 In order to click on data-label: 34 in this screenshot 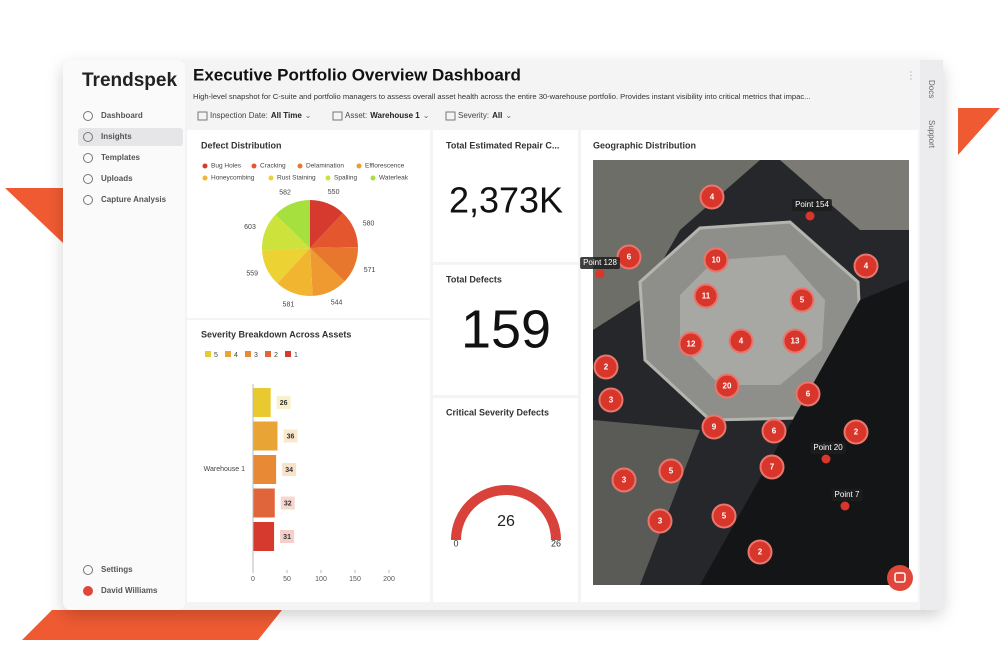, I will do `click(289, 470)`.